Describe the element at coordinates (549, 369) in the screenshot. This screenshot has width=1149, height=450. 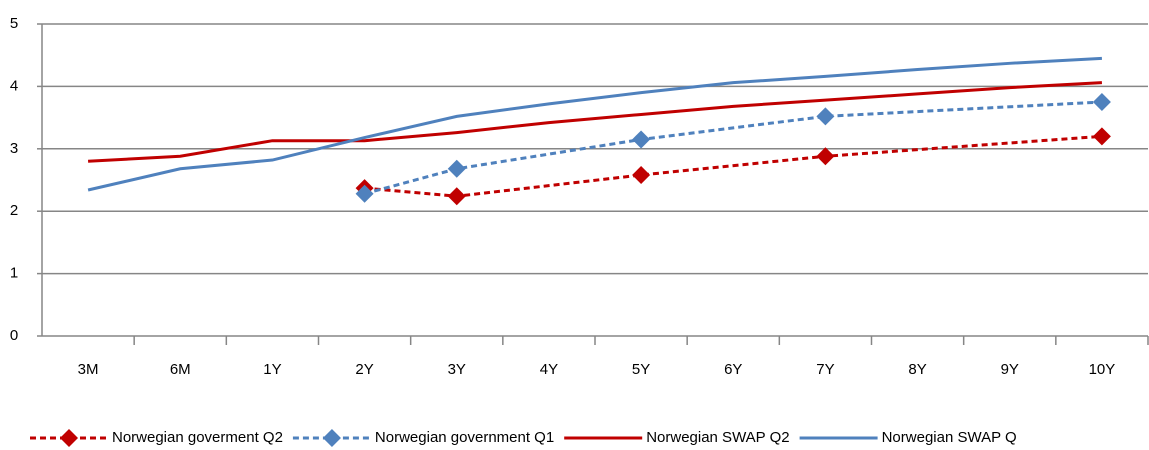
I see `x-tick-label: 4Y` at that location.